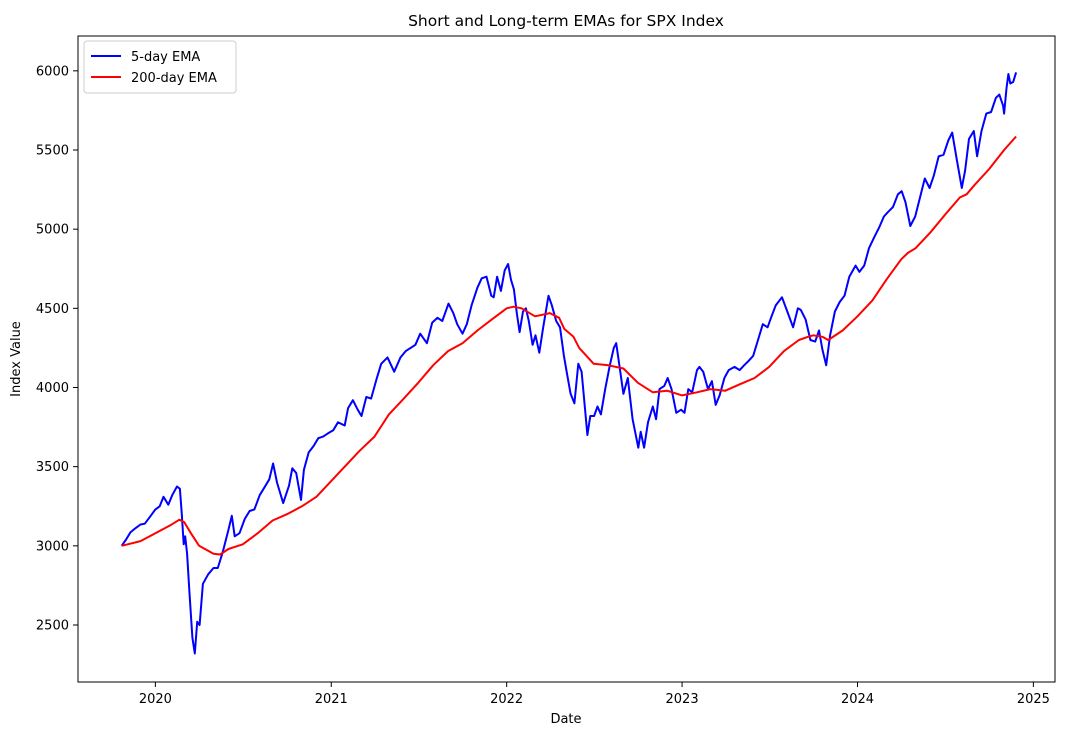 The height and width of the screenshot is (730, 1068). I want to click on y-tick-label: 3500, so click(52, 467).